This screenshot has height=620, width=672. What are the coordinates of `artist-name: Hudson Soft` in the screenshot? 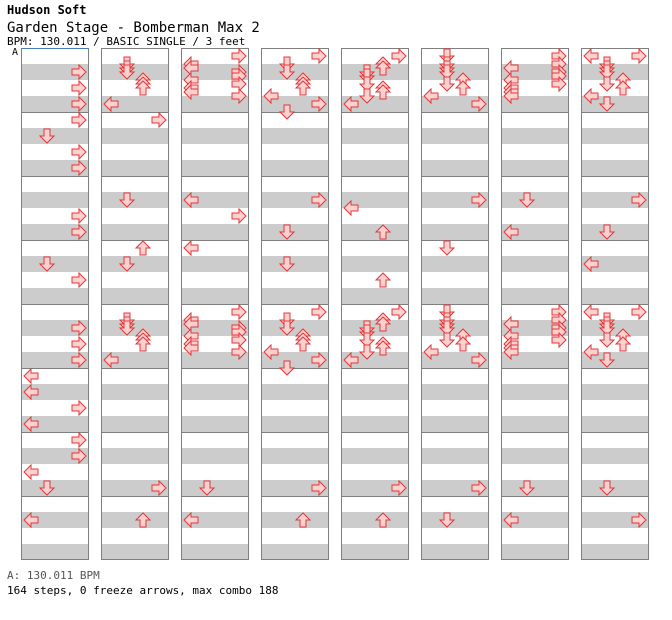 It's located at (47, 10).